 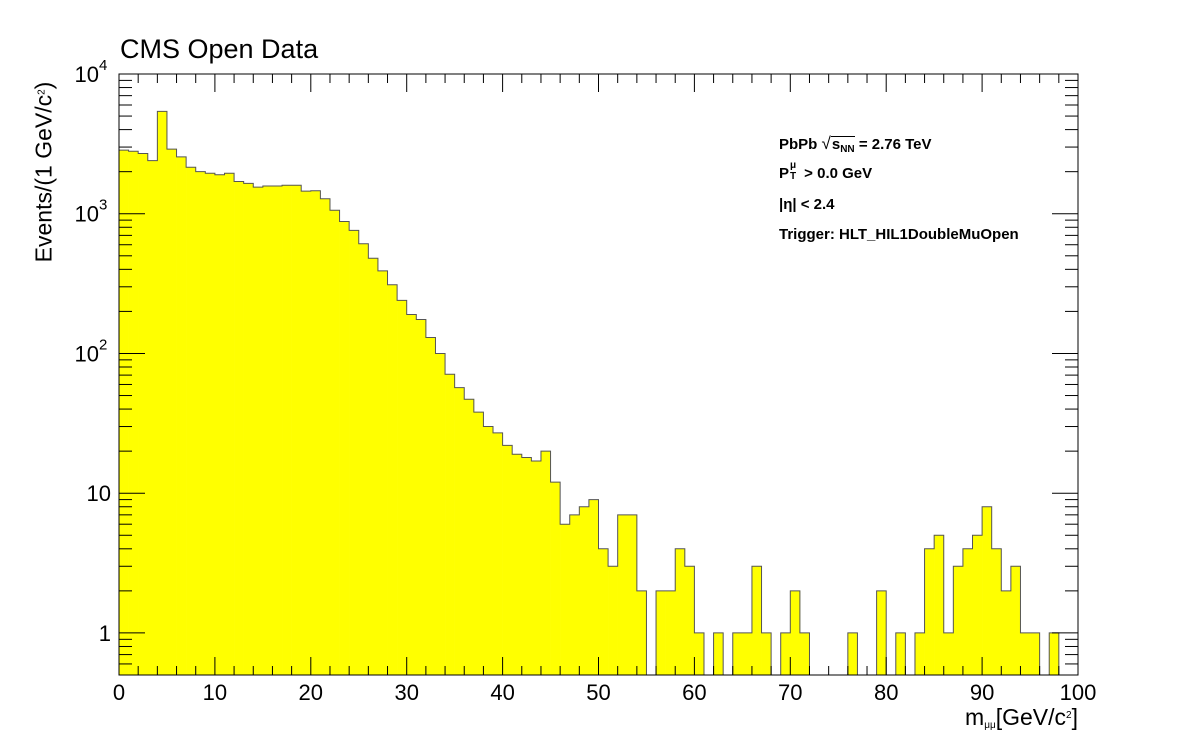 What do you see at coordinates (899, 234) in the screenshot?
I see `legend-line-trigger: Trigger: HLT_HIL1DoubleMuOpen` at bounding box center [899, 234].